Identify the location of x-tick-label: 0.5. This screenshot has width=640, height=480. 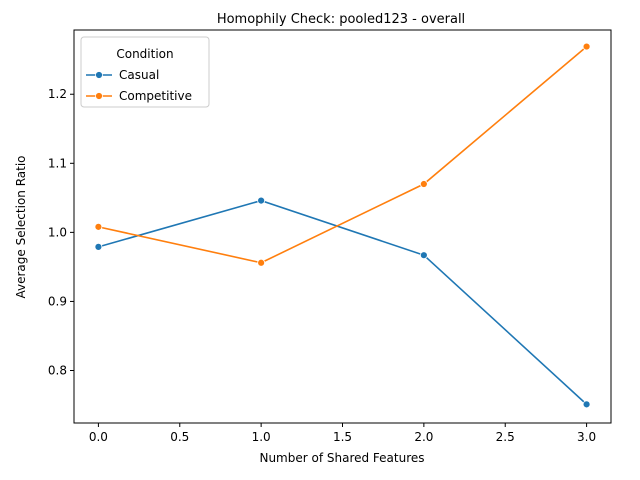
(179, 437).